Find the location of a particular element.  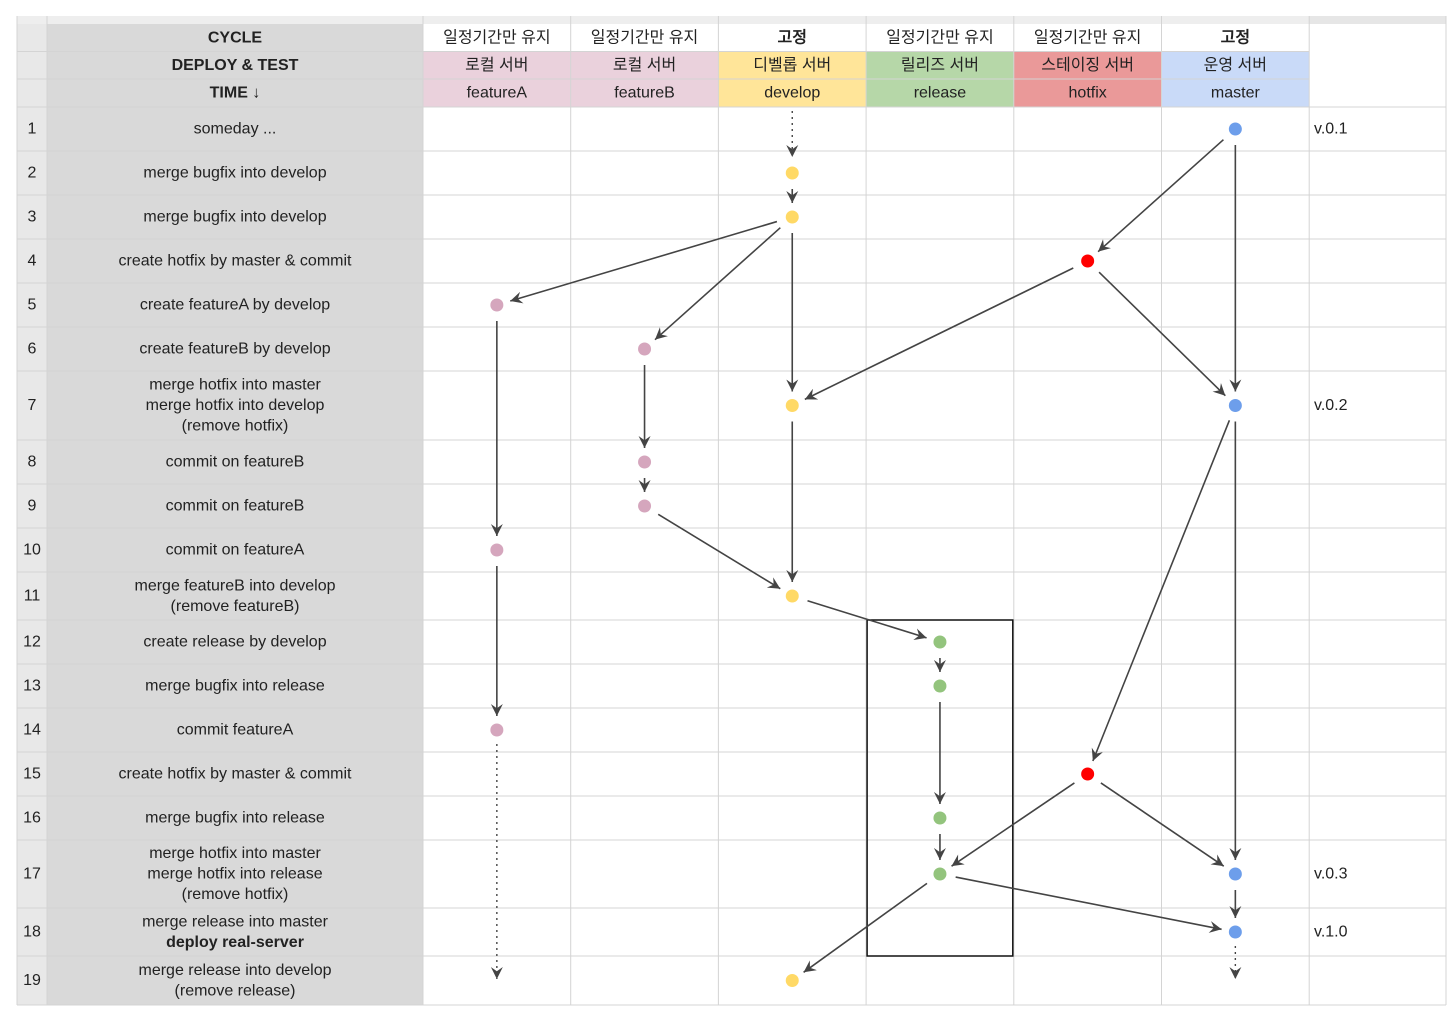

commit-dot-r12 is located at coordinates (940, 642).